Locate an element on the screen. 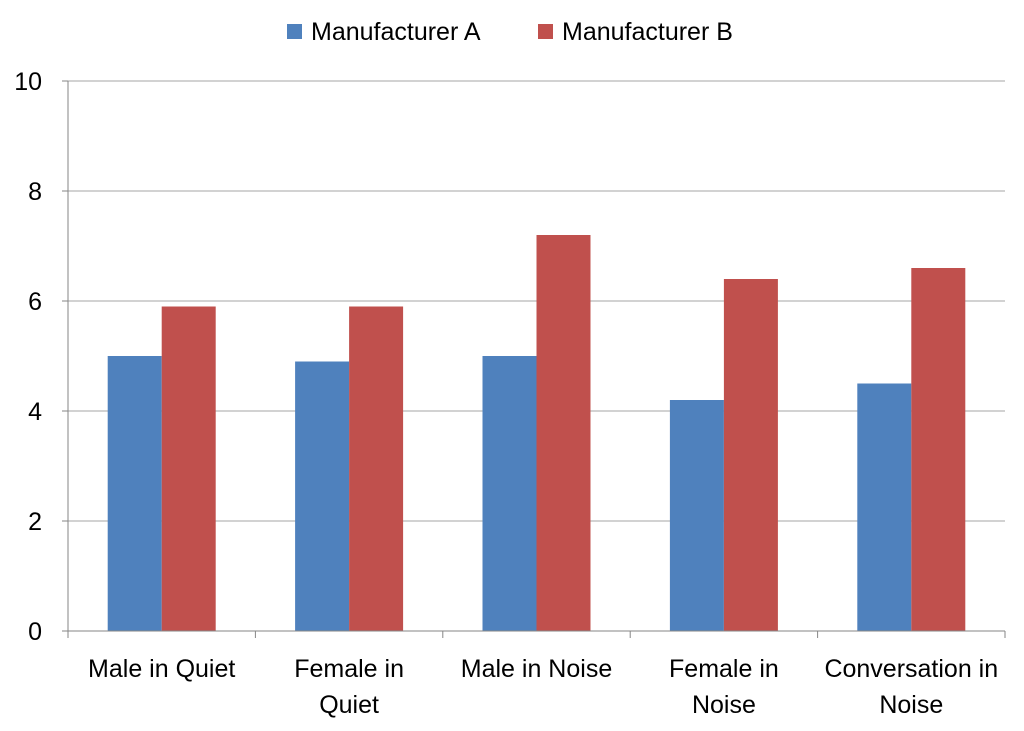 The width and height of the screenshot is (1024, 731). chart-legend: Manufacturer A Manufacturer B is located at coordinates (510, 32).